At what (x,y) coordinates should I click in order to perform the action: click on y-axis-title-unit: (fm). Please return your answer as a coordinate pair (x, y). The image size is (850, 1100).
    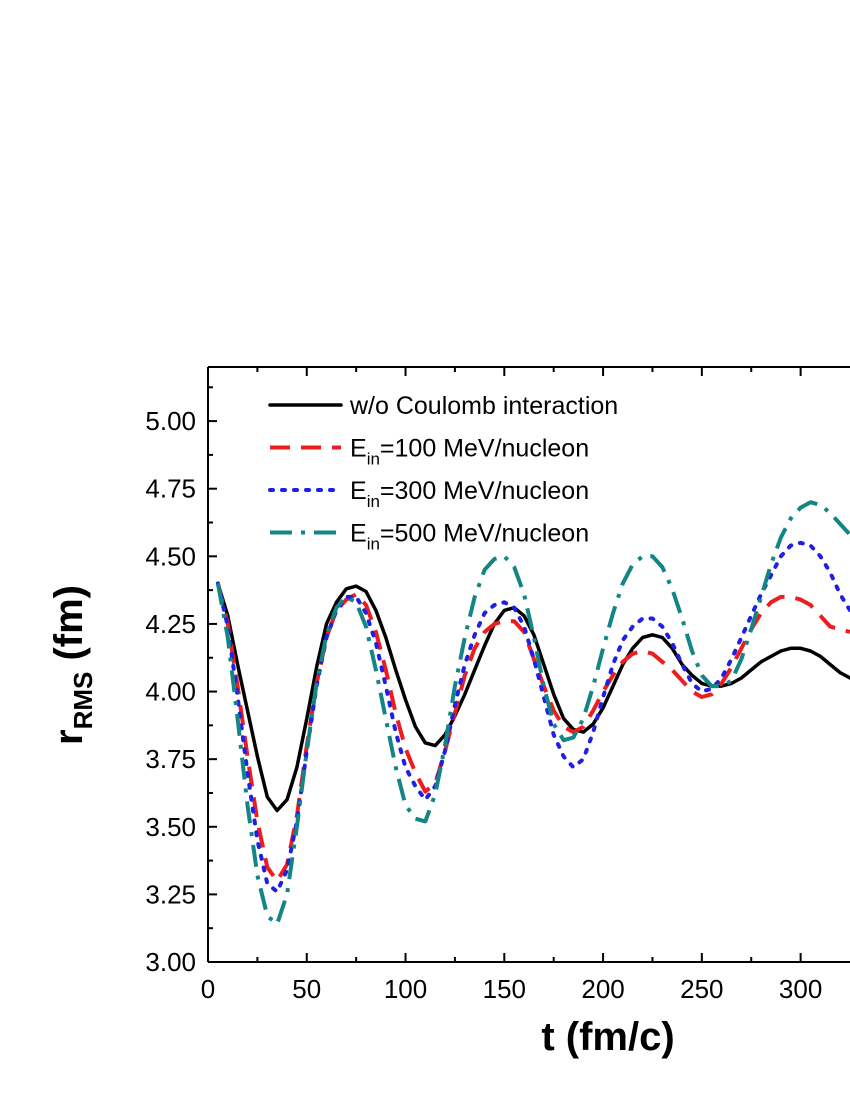
    Looking at the image, I should click on (69, 628).